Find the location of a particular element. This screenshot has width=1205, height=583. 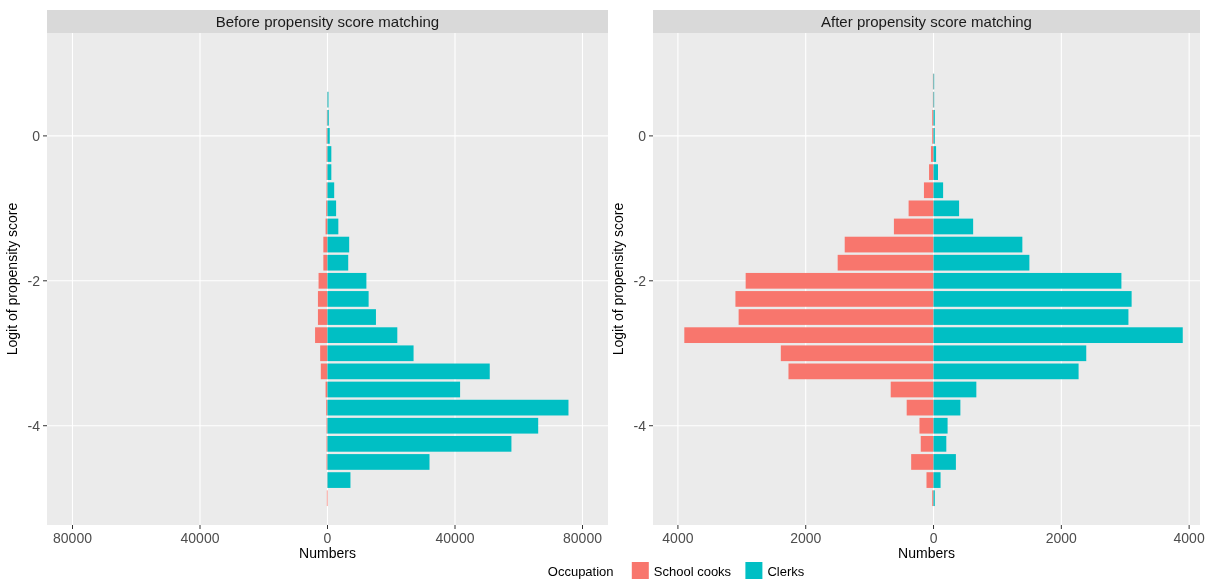

legend-label: Clerks is located at coordinates (786, 571).